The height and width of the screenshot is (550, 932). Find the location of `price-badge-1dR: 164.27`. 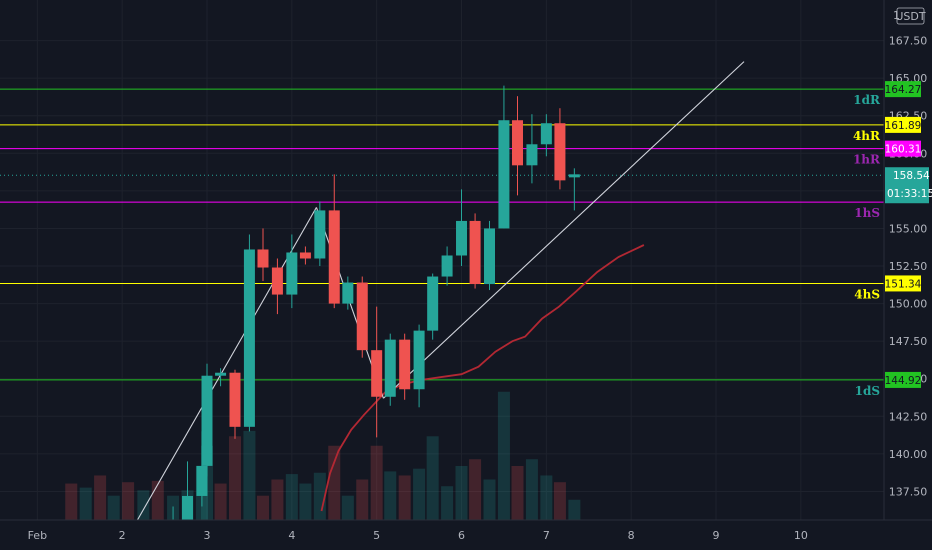

price-badge-1dR: 164.27 is located at coordinates (903, 89).